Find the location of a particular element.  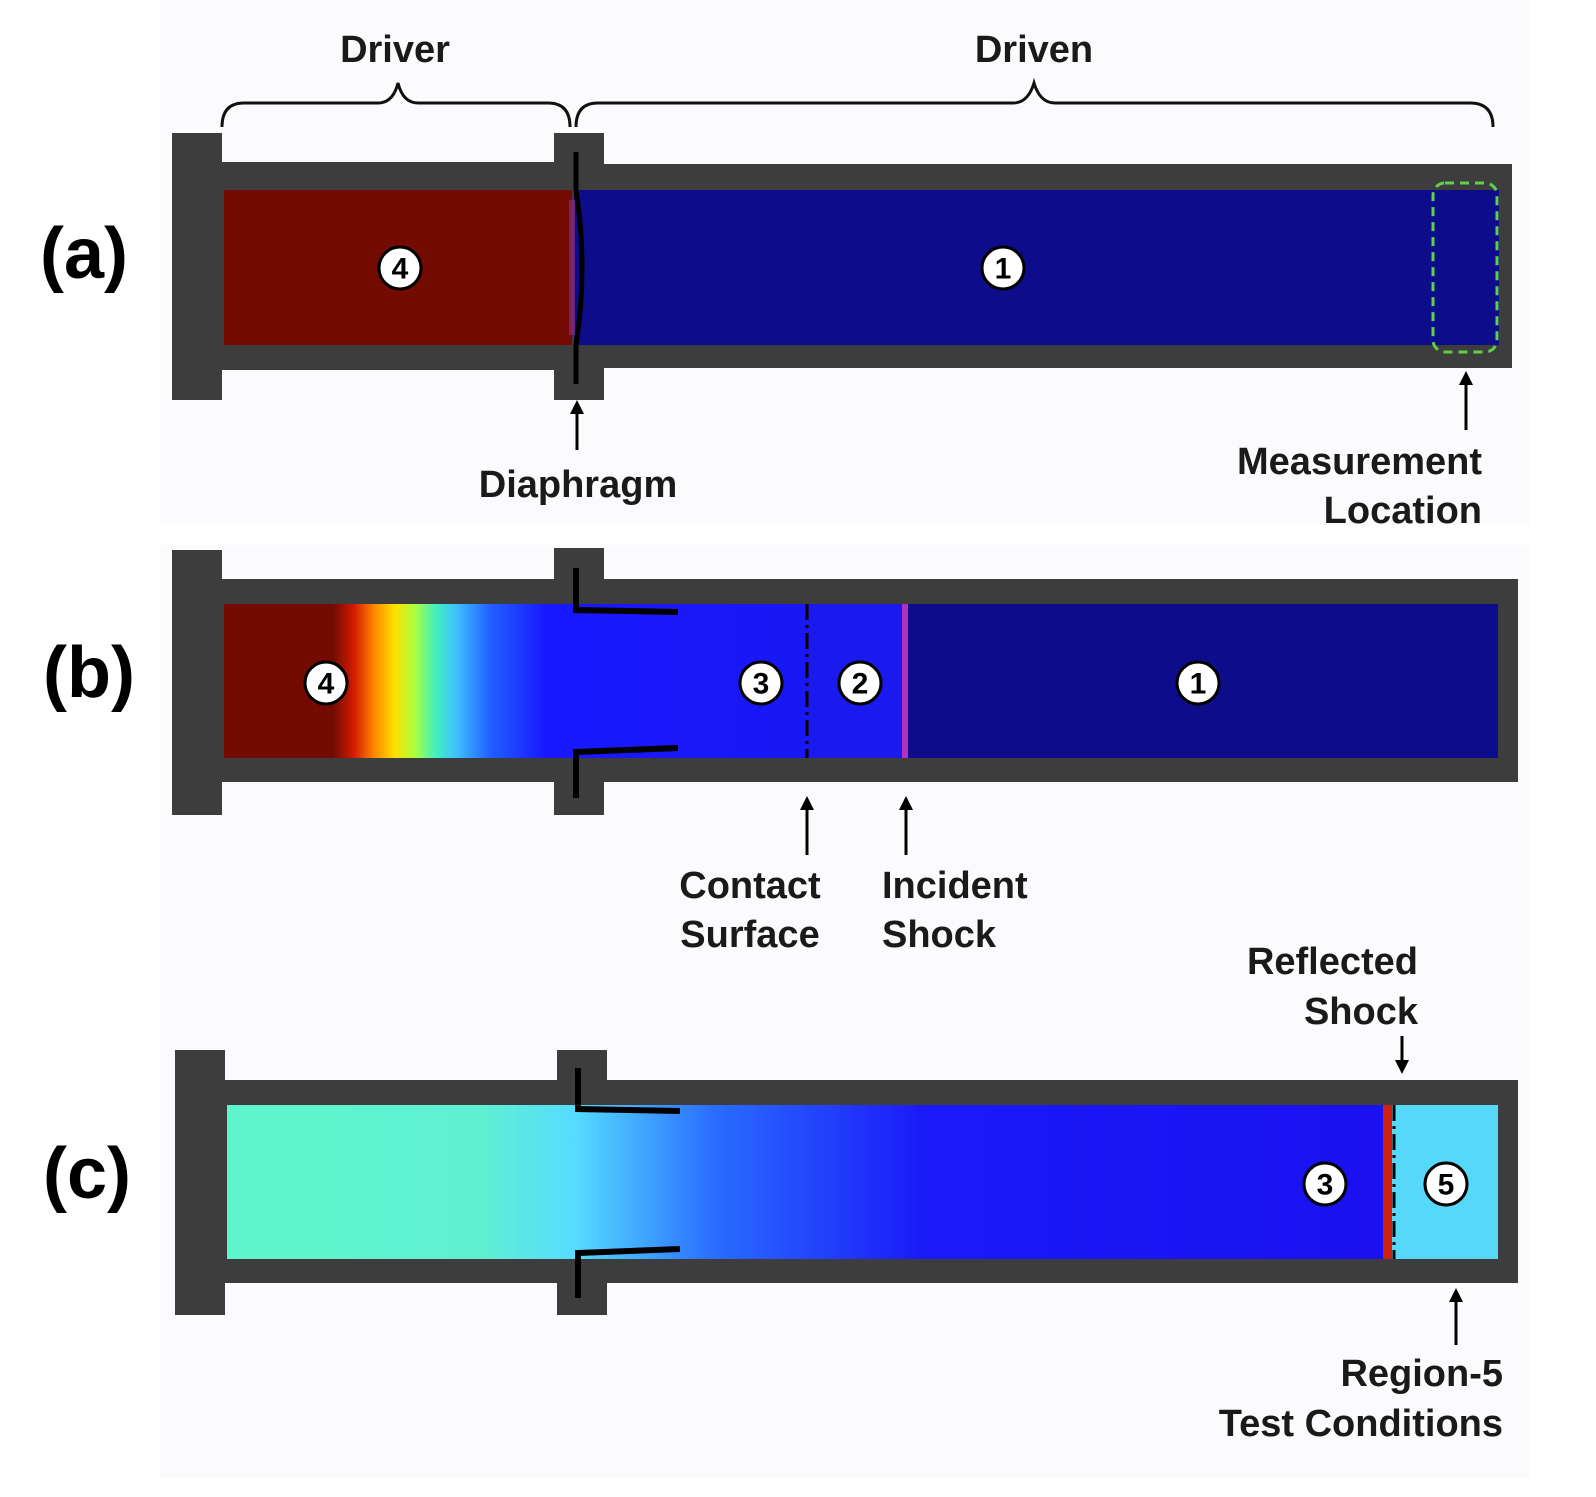

measurement-label-line-1: Measurement is located at coordinates (1359, 462).